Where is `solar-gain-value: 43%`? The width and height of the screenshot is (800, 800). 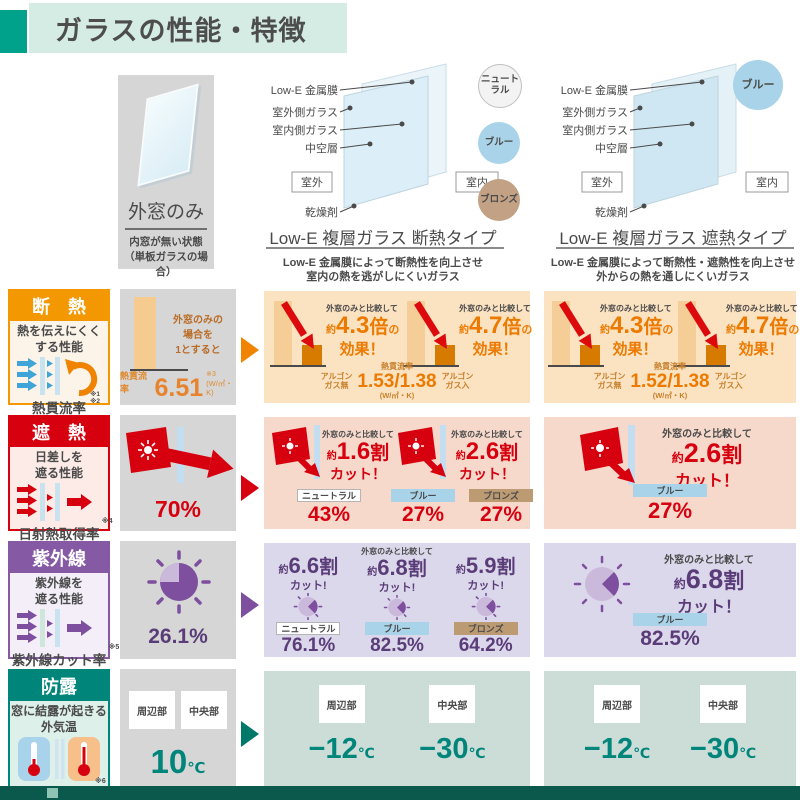 solar-gain-value: 43% is located at coordinates (329, 514).